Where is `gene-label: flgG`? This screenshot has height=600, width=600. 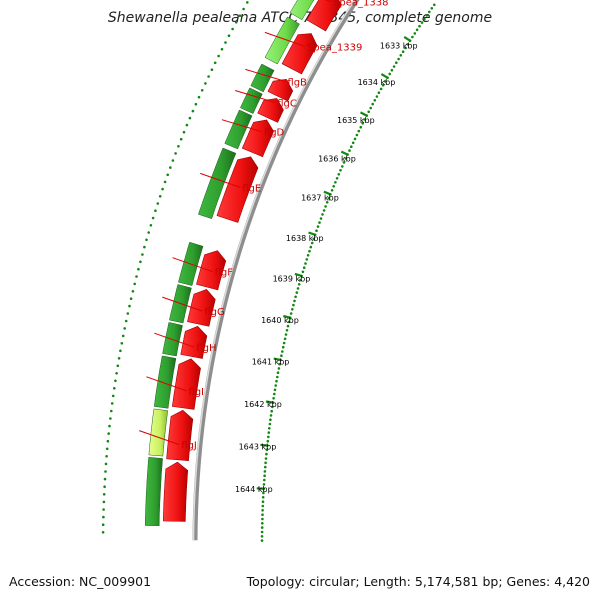
gene-label: flgG is located at coordinates (214, 312).